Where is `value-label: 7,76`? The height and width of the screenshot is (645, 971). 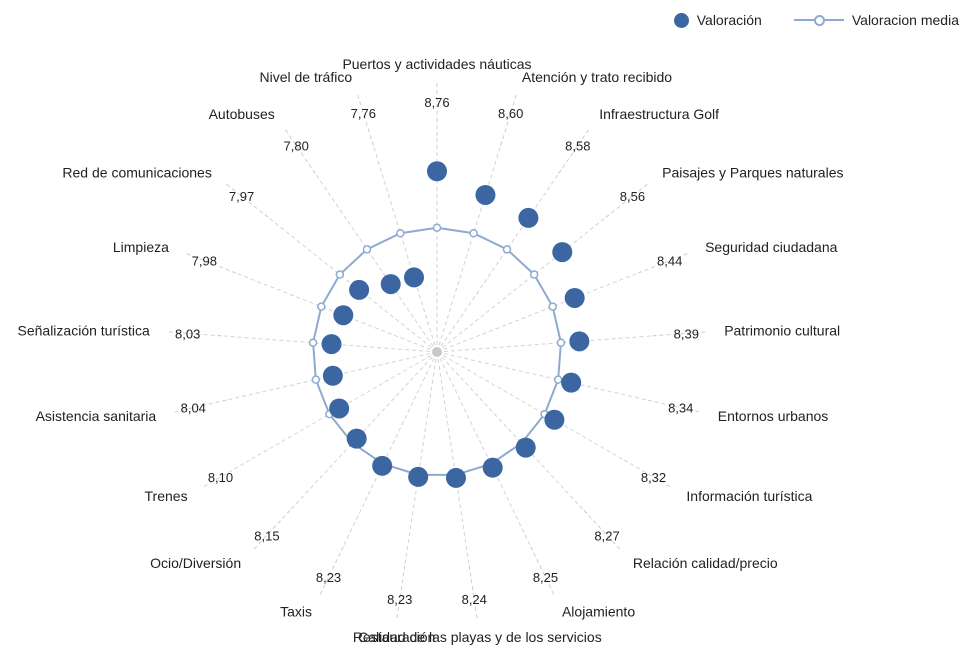 value-label: 7,76 is located at coordinates (363, 113).